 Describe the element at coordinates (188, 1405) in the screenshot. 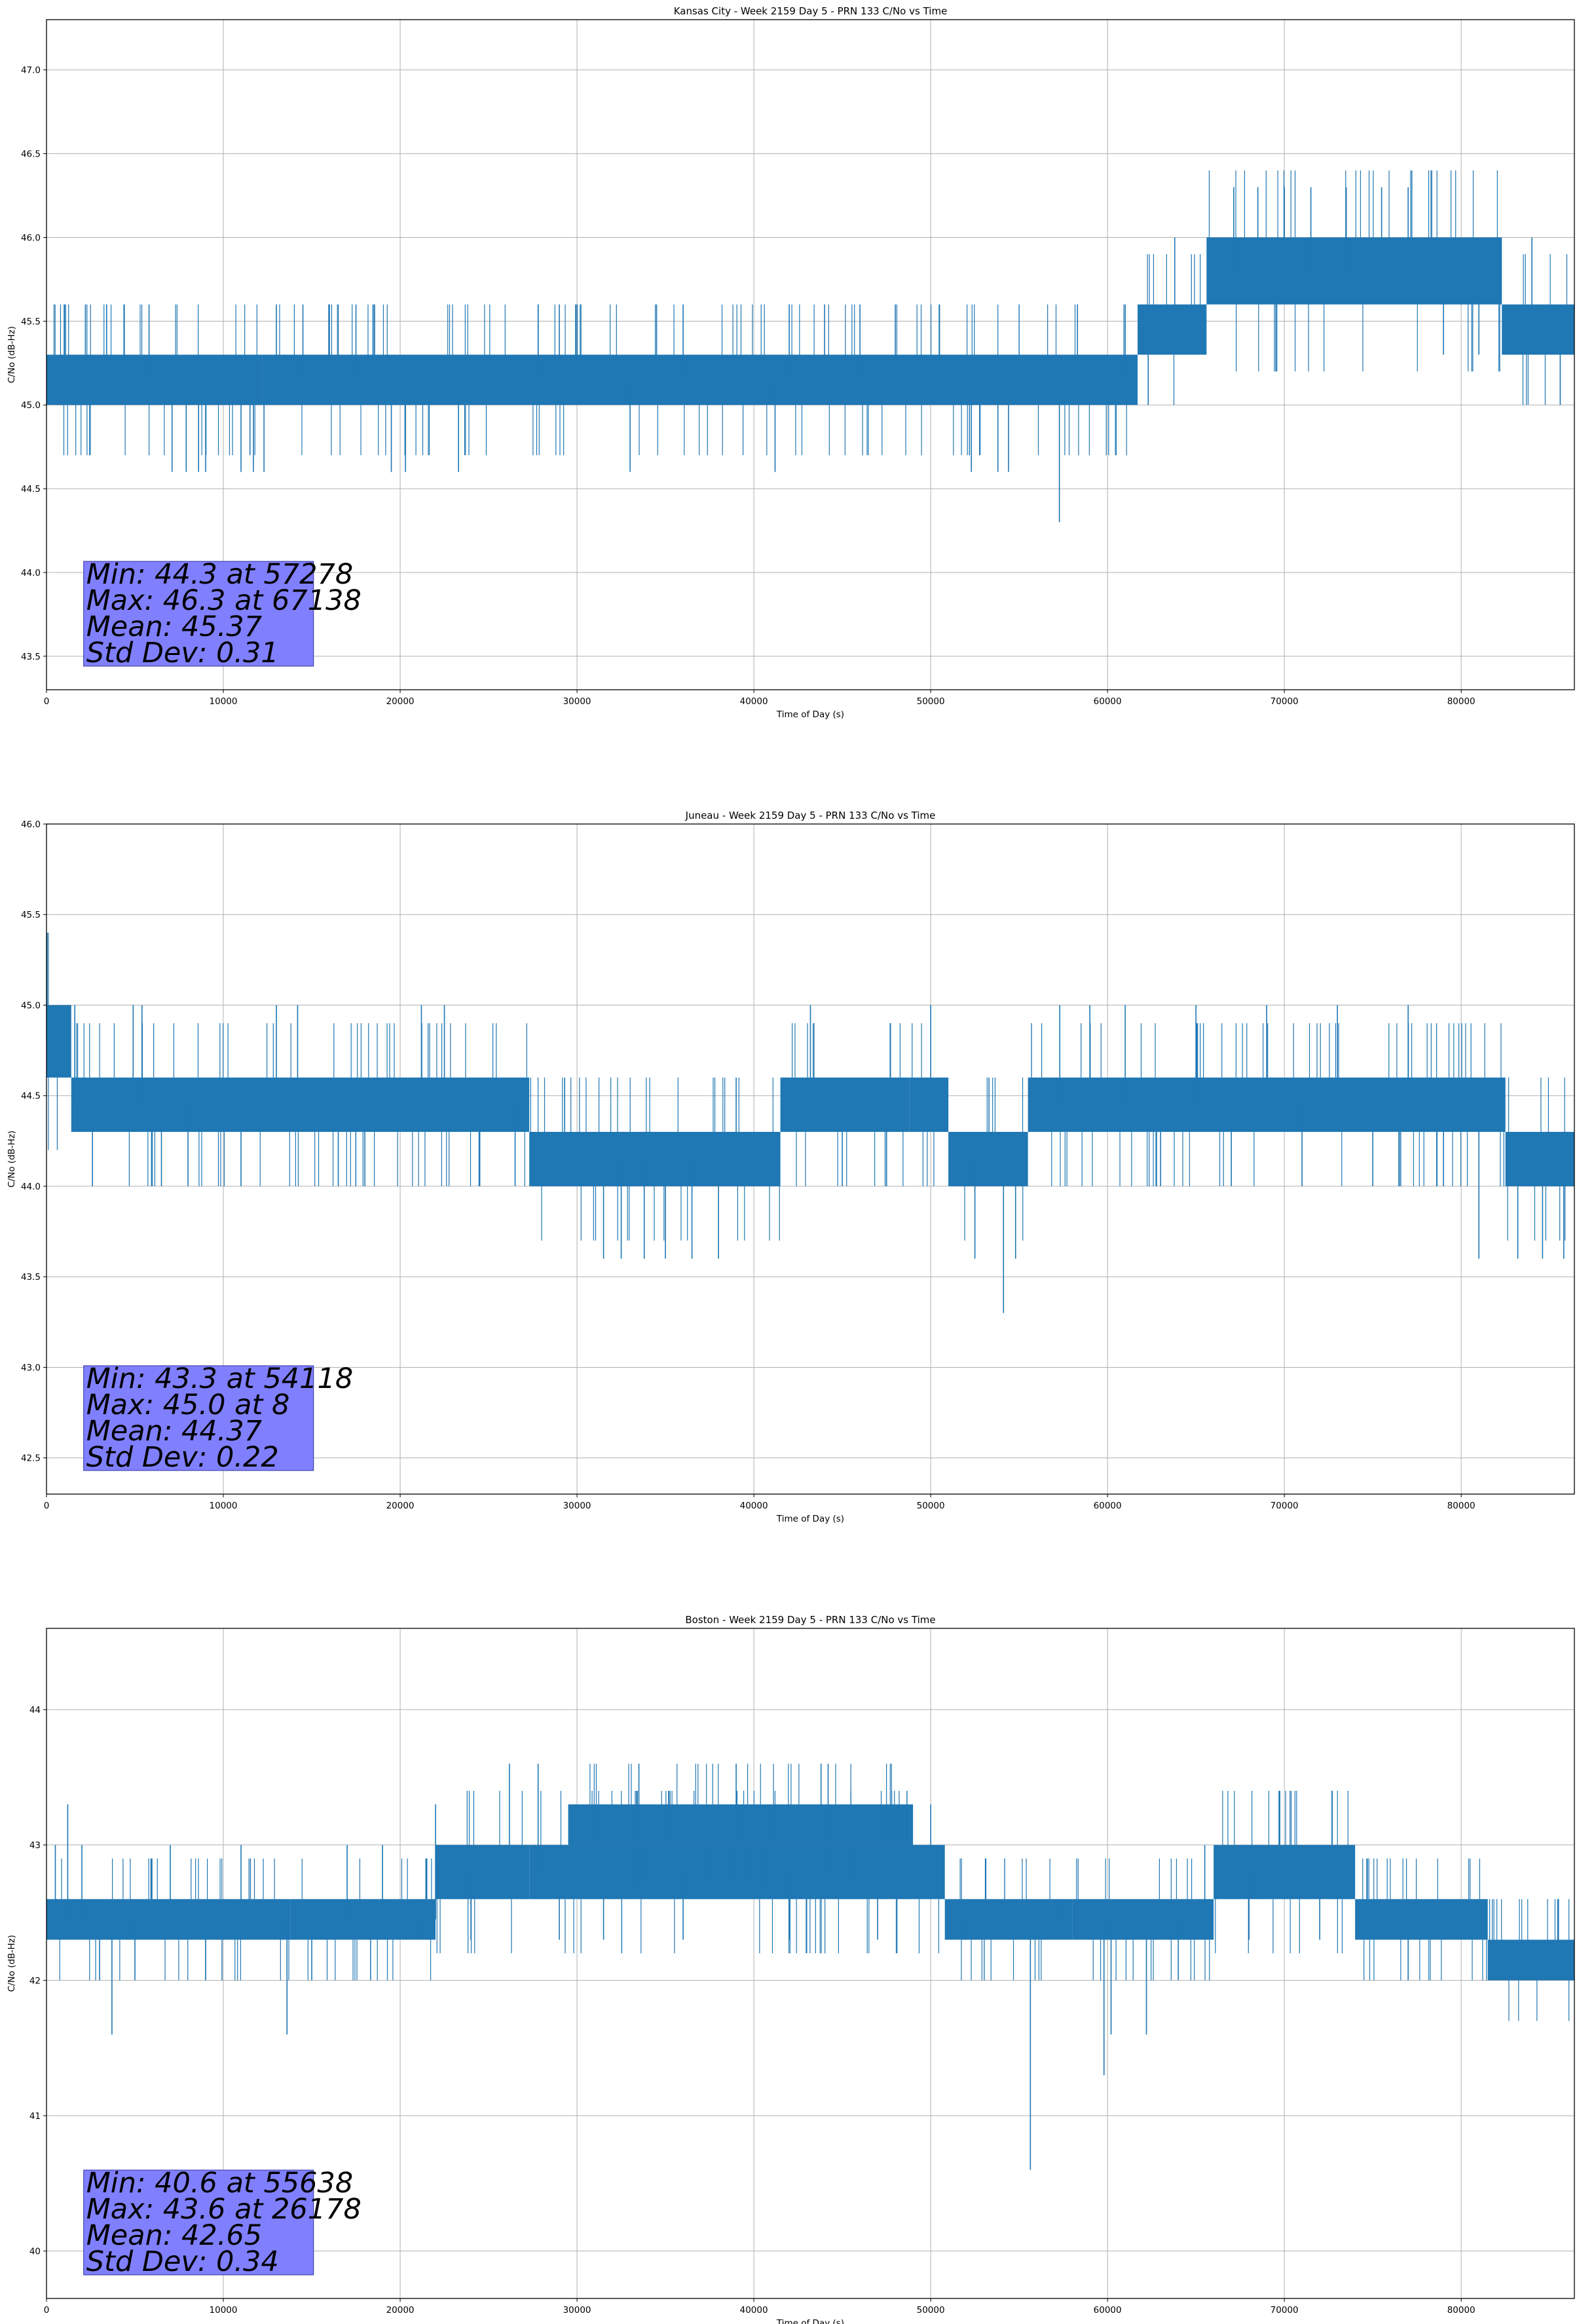

I see `stats-line-2: Max: 45.0 at 8` at that location.